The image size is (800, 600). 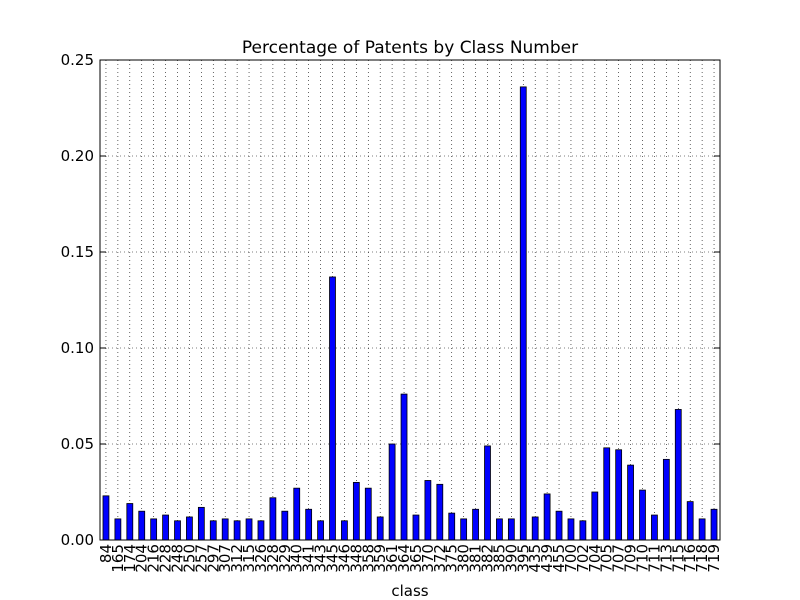 What do you see at coordinates (488, 558) in the screenshot?
I see `x-tick-label: 382` at bounding box center [488, 558].